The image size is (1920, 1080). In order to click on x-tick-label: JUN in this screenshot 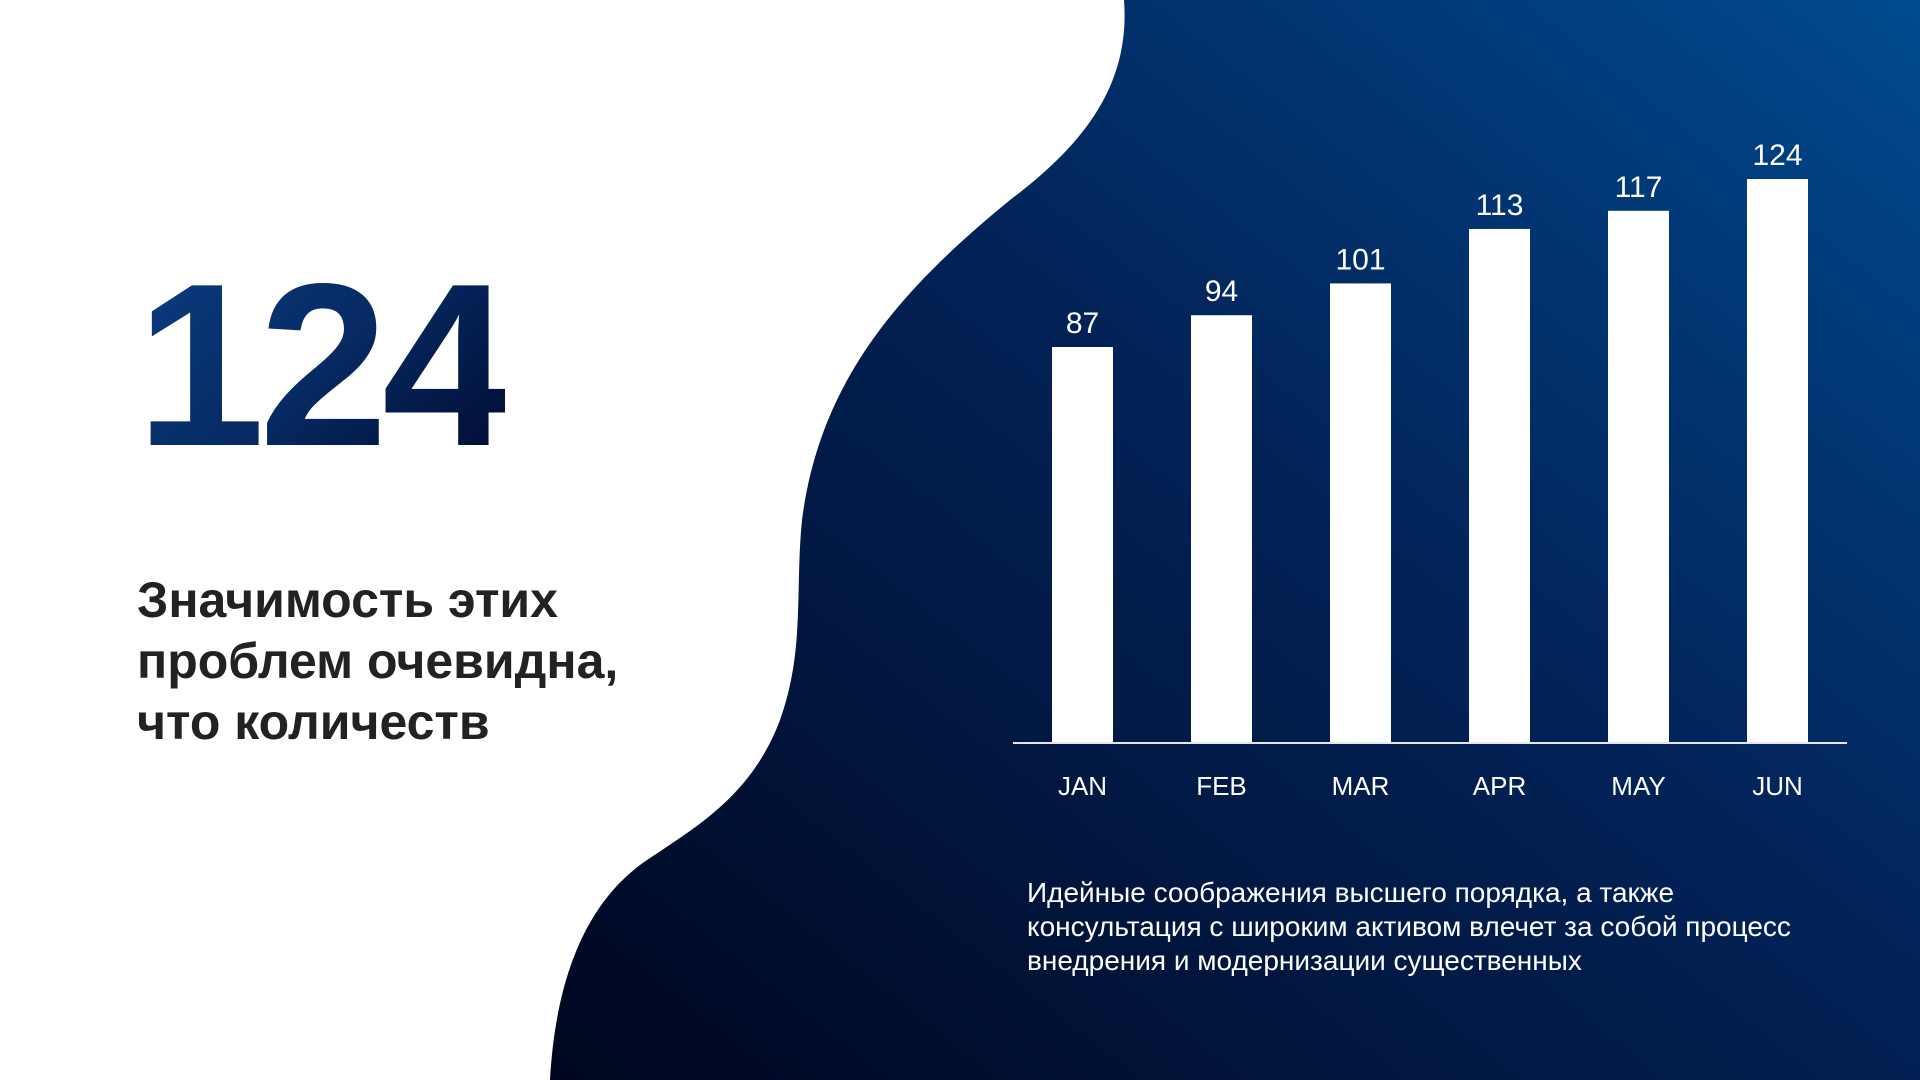, I will do `click(1777, 786)`.